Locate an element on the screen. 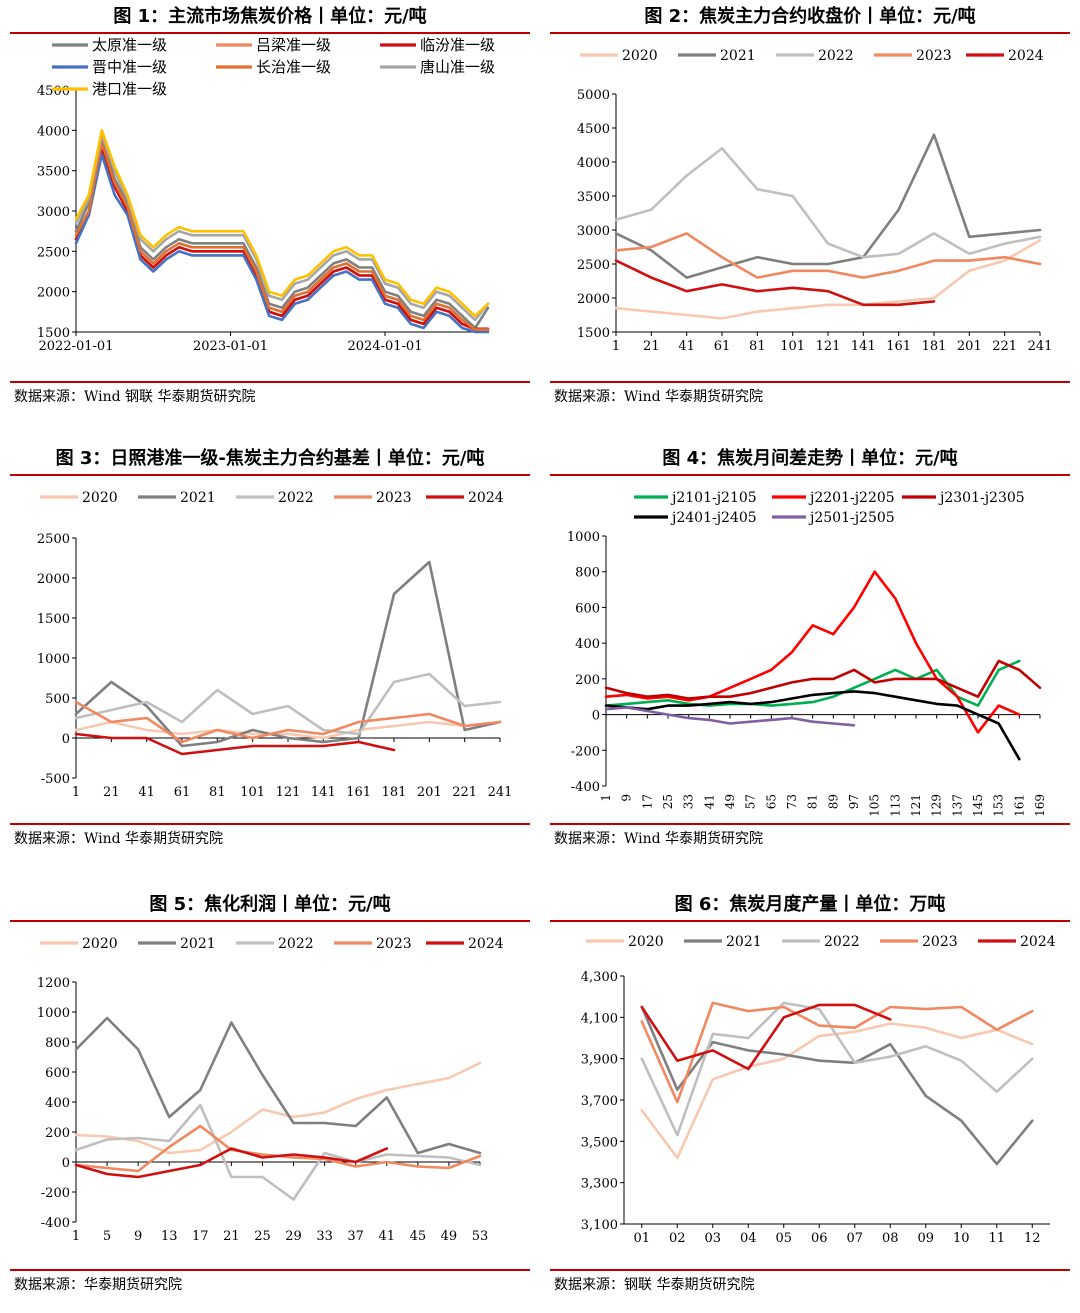 The height and width of the screenshot is (1313, 1080). chart-title: 图 1：主流市场焦炭价格丨单位：元/吨 is located at coordinates (270, 16).